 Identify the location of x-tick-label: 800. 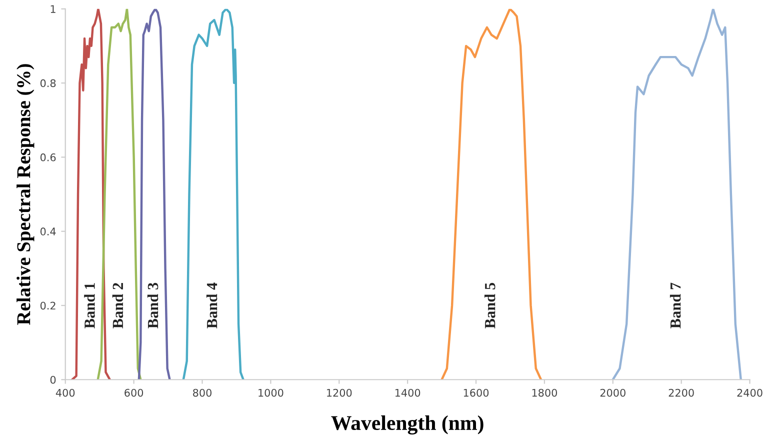
(202, 392).